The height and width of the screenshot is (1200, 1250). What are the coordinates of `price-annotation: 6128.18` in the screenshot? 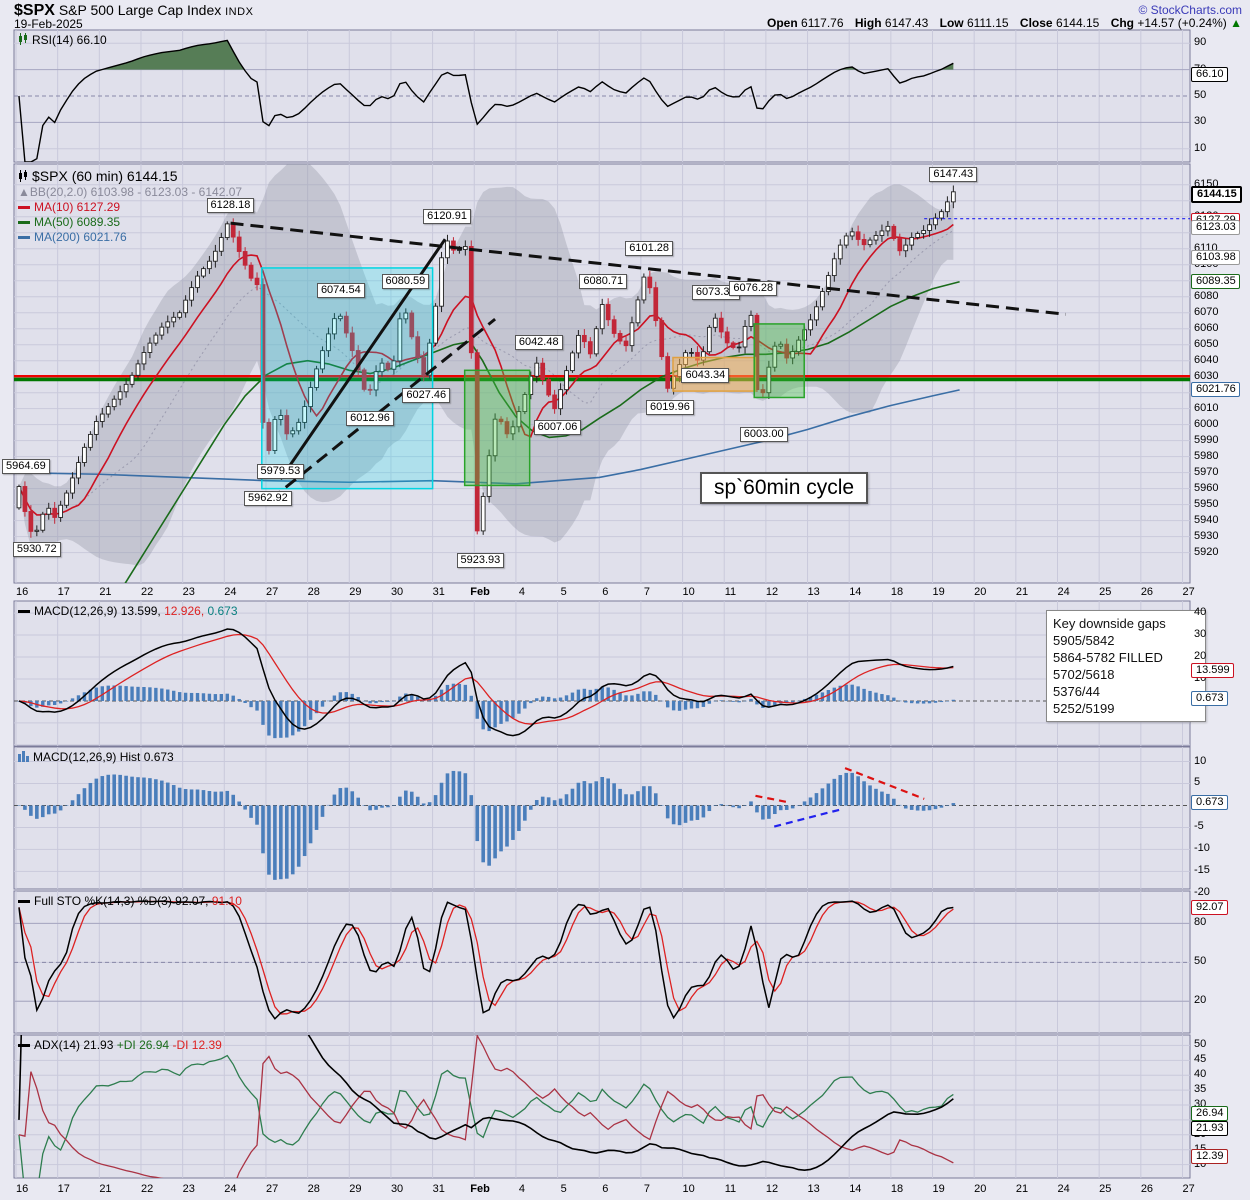 It's located at (230, 205).